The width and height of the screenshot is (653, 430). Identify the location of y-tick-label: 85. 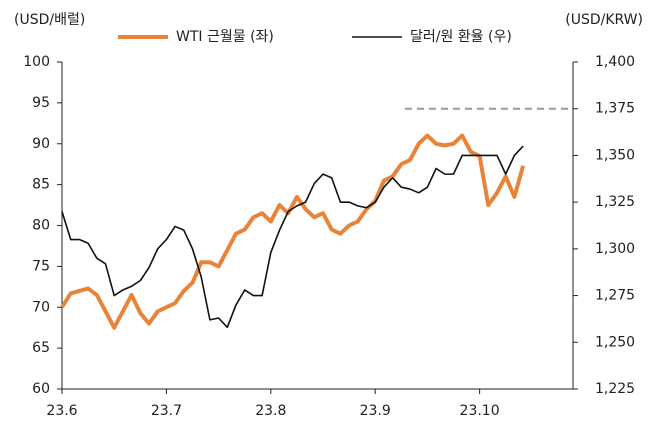
(41, 185).